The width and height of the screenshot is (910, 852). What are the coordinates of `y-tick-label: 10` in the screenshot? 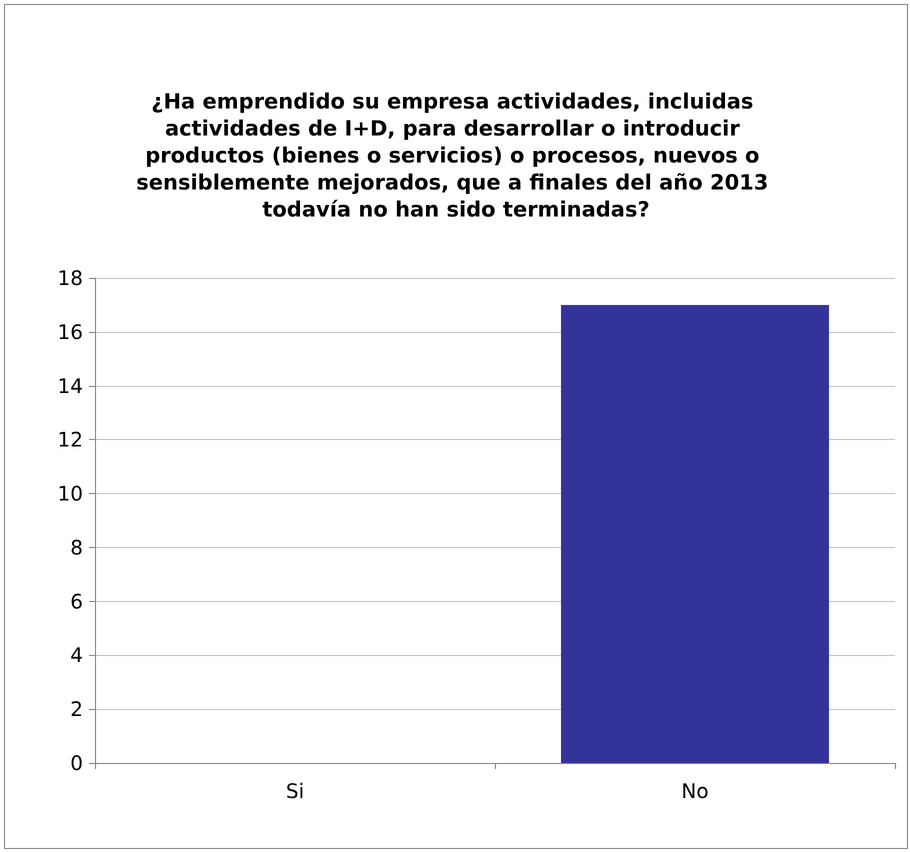 It's located at (70, 494).